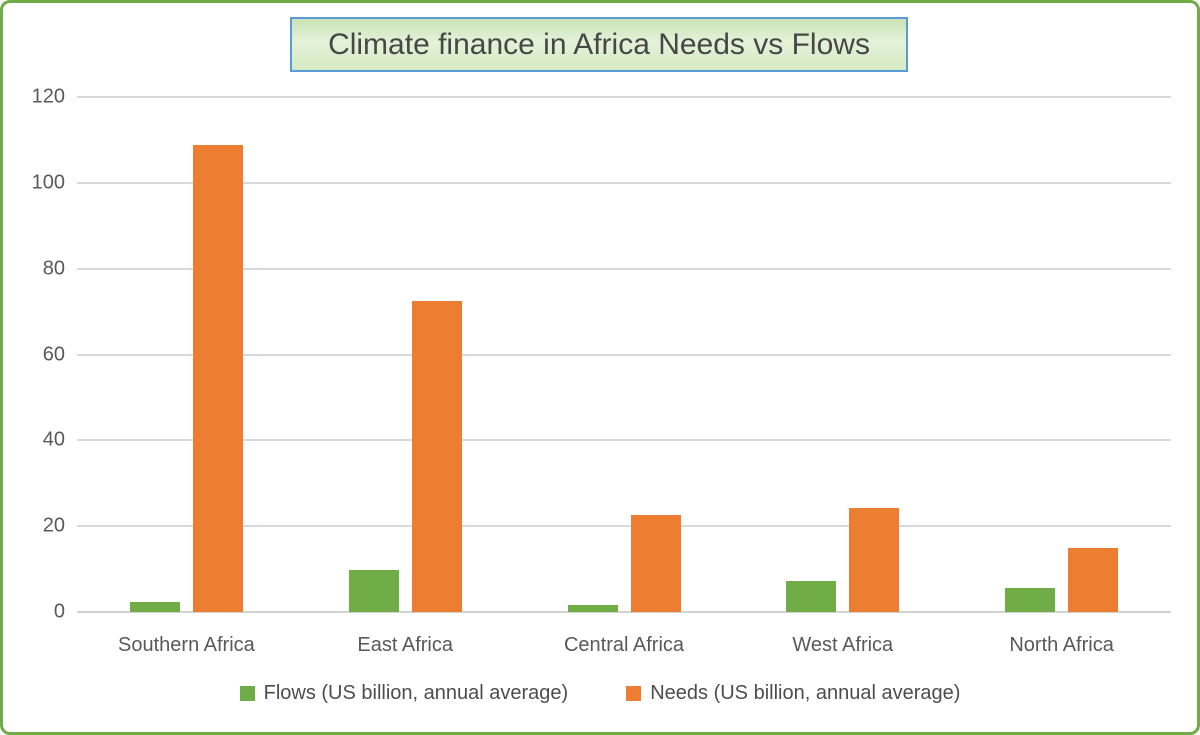 This screenshot has height=735, width=1200. I want to click on y-axis-tick-label-40: 40, so click(53, 439).